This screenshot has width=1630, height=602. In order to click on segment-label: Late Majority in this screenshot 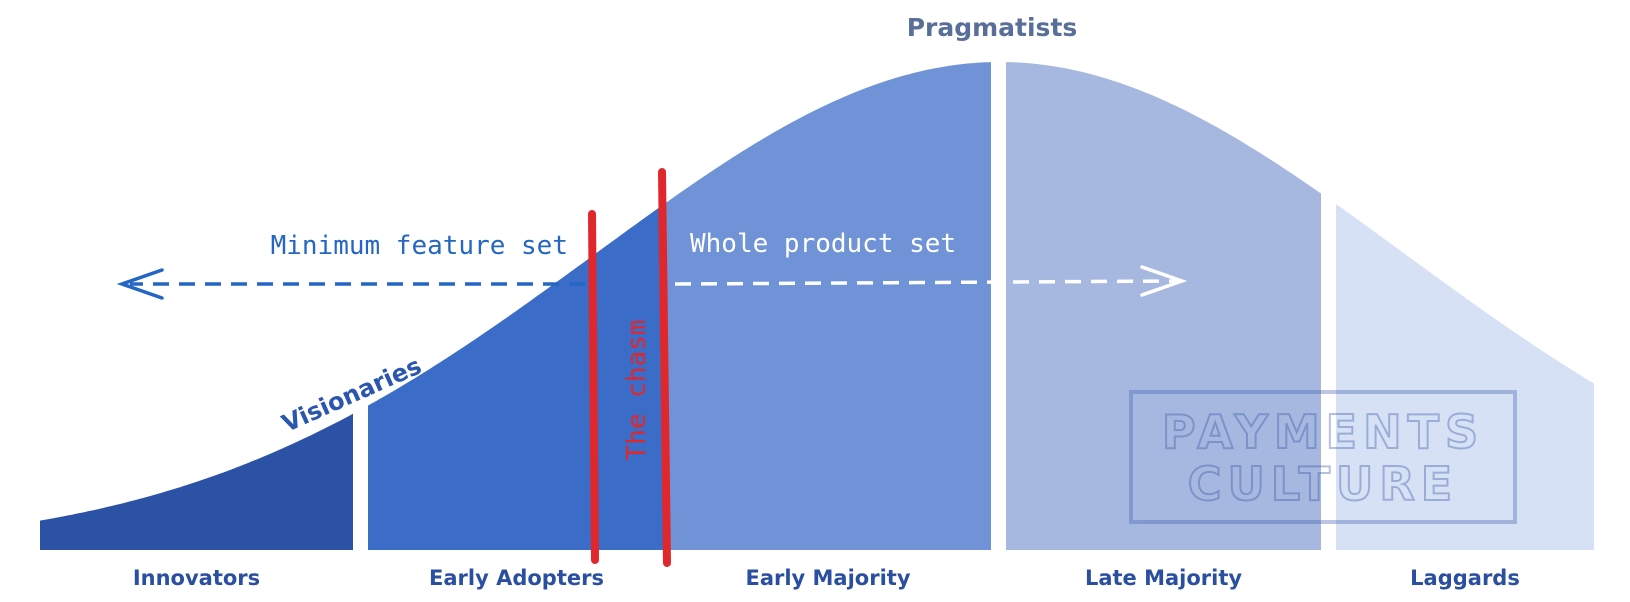, I will do `click(1163, 578)`.